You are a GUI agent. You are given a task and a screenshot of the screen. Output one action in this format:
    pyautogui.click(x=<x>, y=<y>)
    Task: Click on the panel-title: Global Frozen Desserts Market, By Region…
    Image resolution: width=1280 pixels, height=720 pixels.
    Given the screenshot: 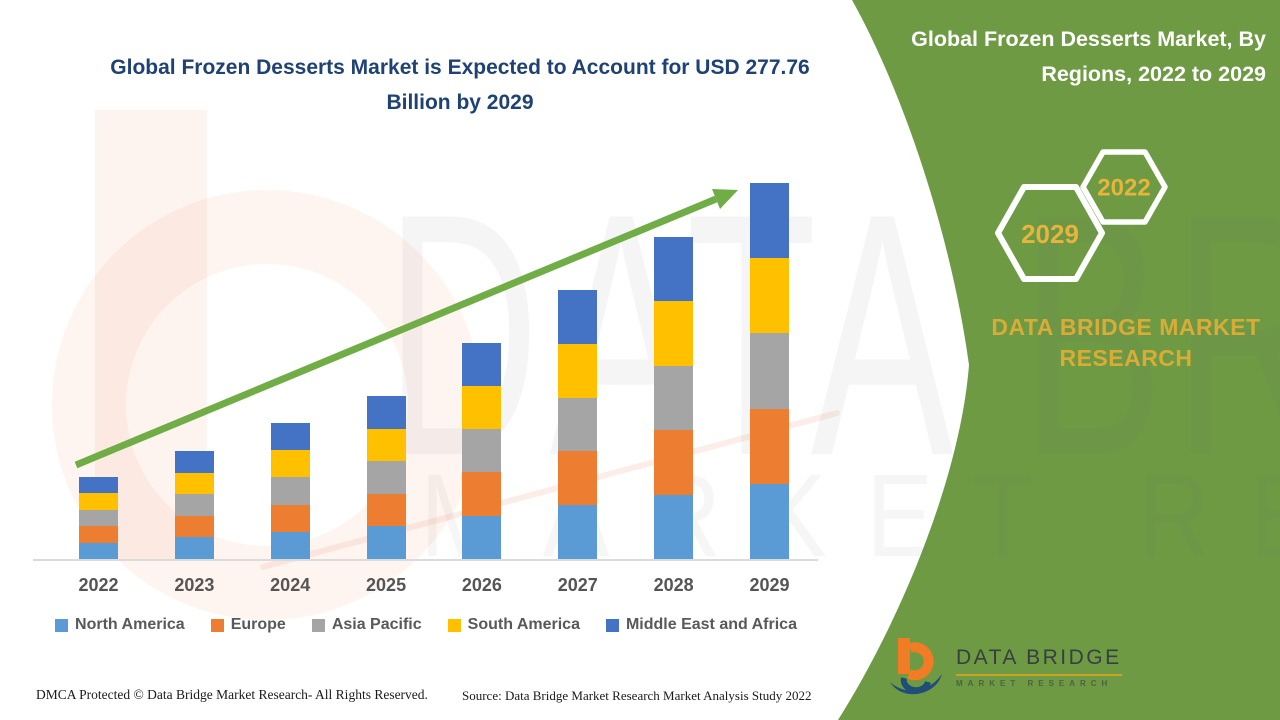 What is the action you would take?
    pyautogui.click(x=1073, y=57)
    